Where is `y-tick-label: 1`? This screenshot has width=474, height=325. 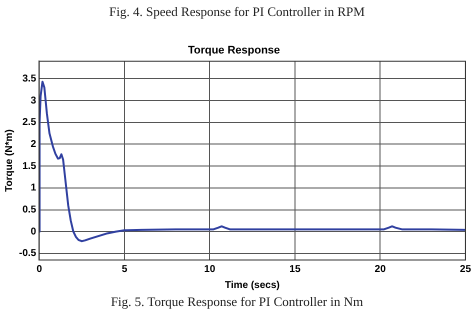 y-tick-label: 1 is located at coordinates (33, 188).